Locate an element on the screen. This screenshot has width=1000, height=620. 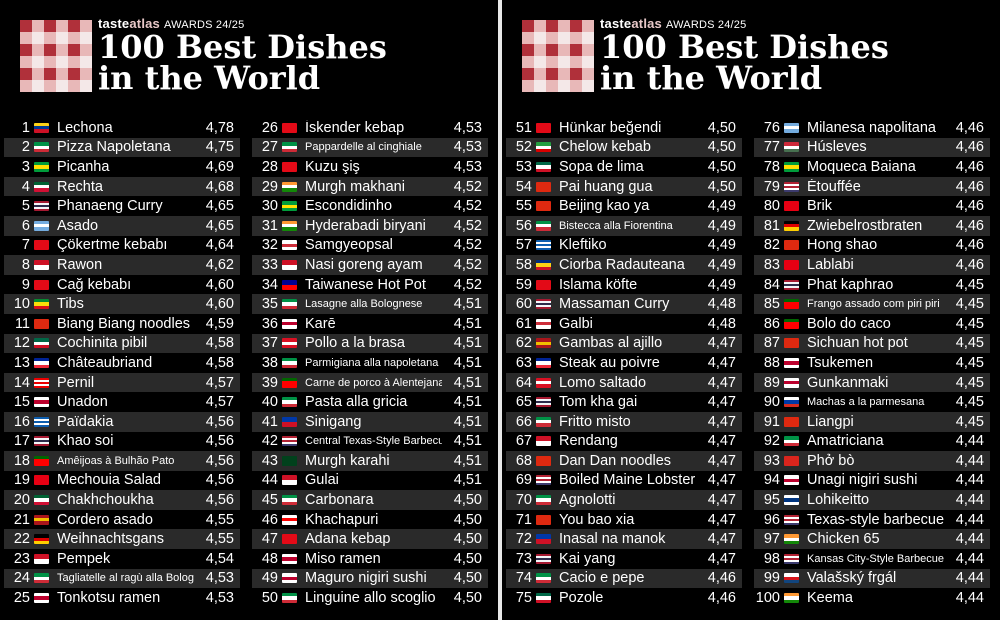
dish-name: You bao xia is located at coordinates (597, 519).